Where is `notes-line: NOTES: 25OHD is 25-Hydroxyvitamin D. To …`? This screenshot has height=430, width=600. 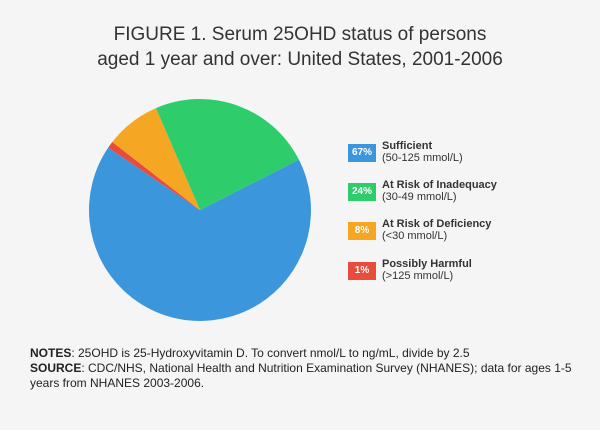 notes-line: NOTES: 25OHD is 25-Hydroxyvitamin D. To … is located at coordinates (302, 353).